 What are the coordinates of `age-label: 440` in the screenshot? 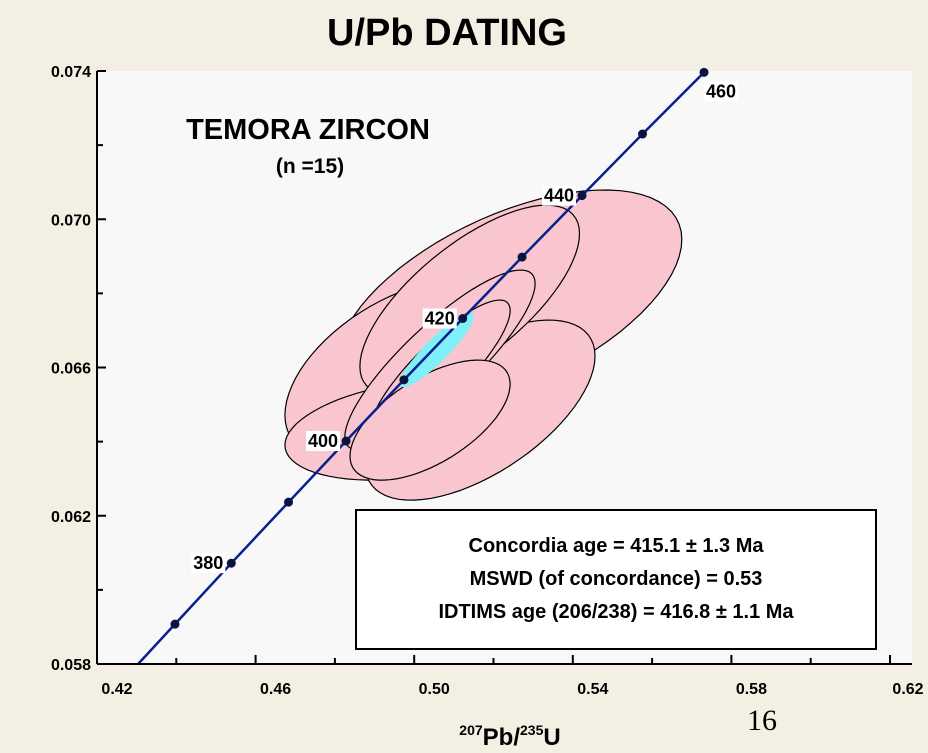 It's located at (559, 196).